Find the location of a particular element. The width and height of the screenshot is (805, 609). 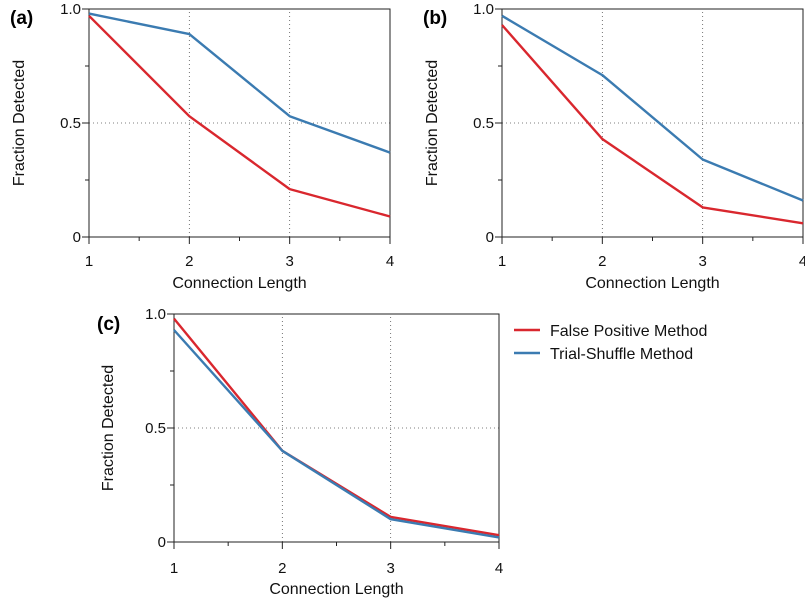

panel-label: (c) is located at coordinates (108, 324).